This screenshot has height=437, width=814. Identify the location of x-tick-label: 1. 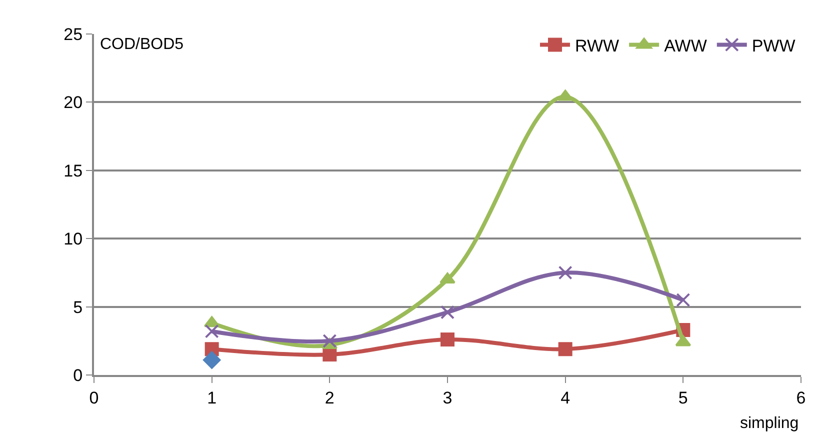
(212, 398).